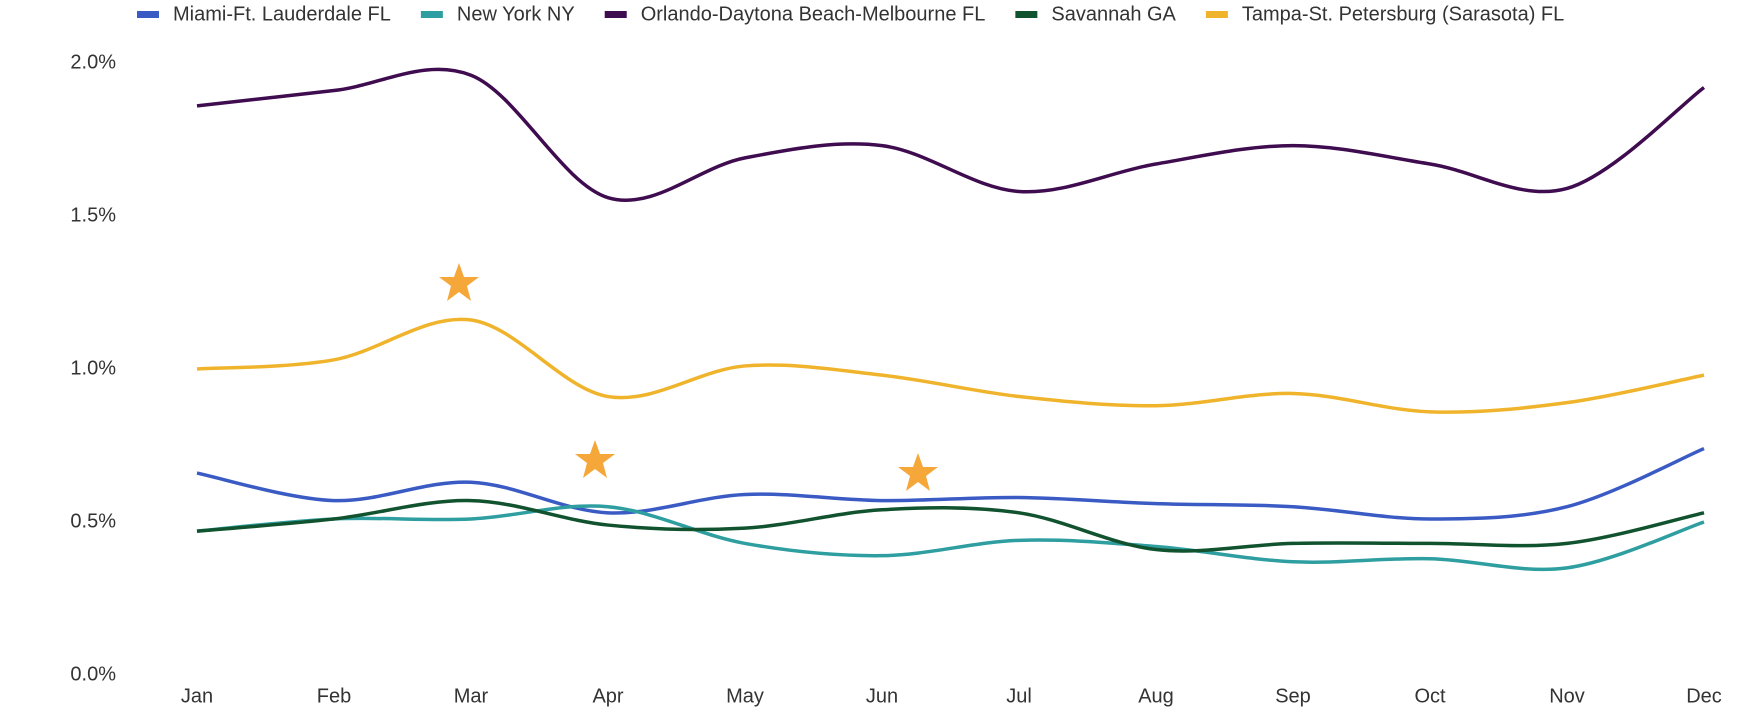 Image resolution: width=1738 pixels, height=708 pixels. Describe the element at coordinates (93, 62) in the screenshot. I see `y-tick-label: 2.0%` at that location.